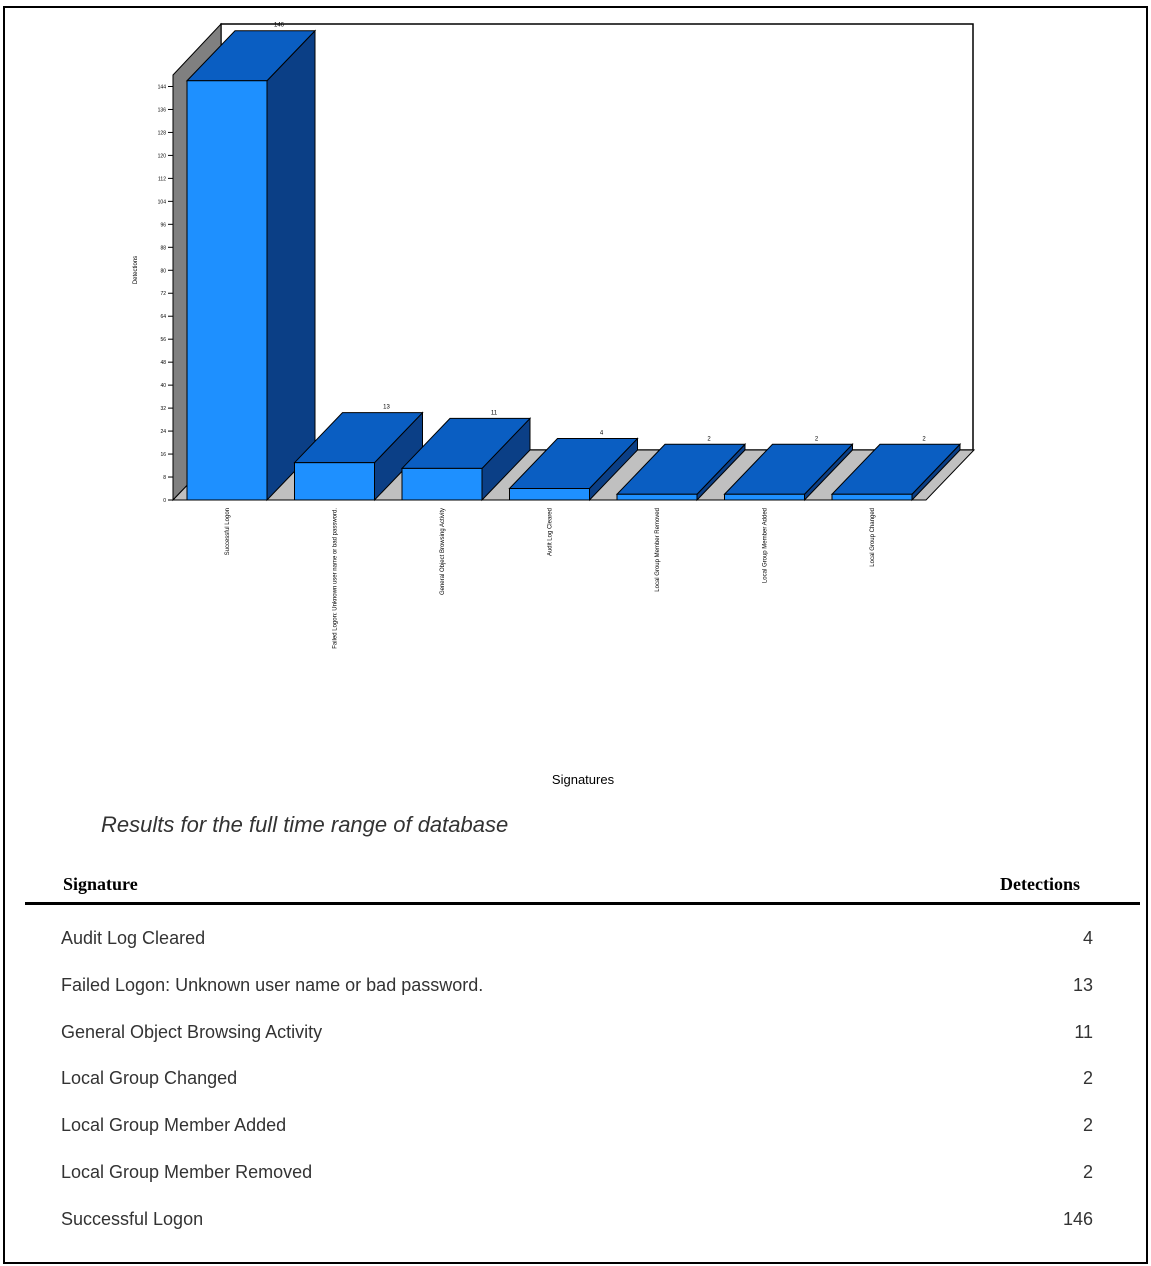 The width and height of the screenshot is (1151, 1266). What do you see at coordinates (163, 225) in the screenshot?
I see `y-tick-label: 96` at bounding box center [163, 225].